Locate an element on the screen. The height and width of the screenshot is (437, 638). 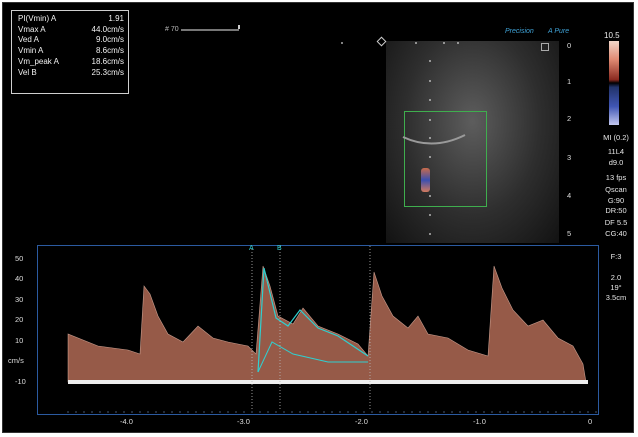
depth-tick: 1 is located at coordinates (569, 81).